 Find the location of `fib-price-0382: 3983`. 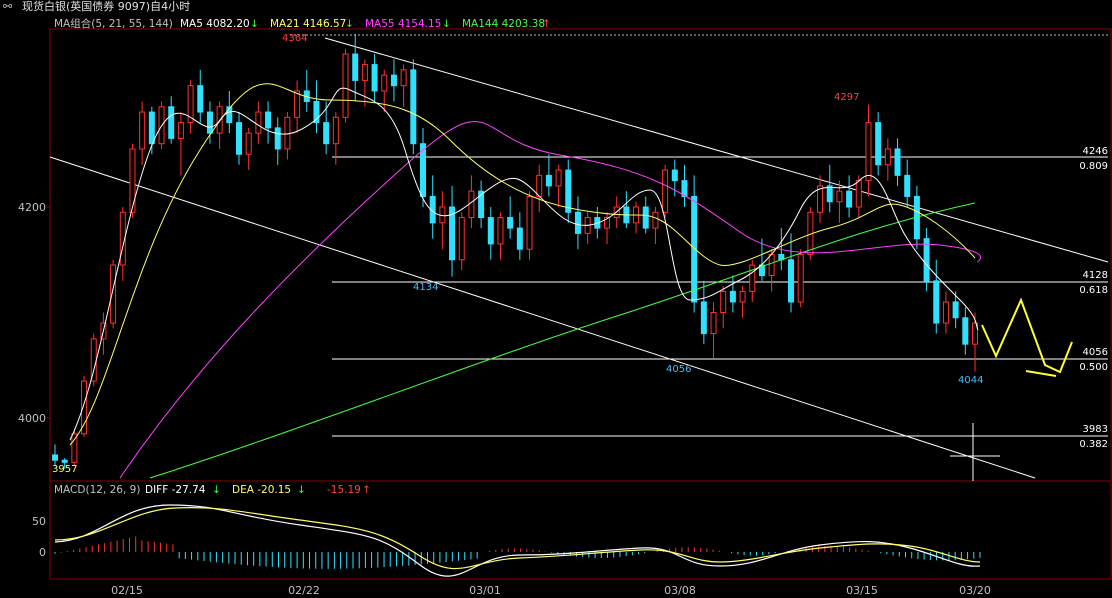

fib-price-0382: 3983 is located at coordinates (1095, 429).